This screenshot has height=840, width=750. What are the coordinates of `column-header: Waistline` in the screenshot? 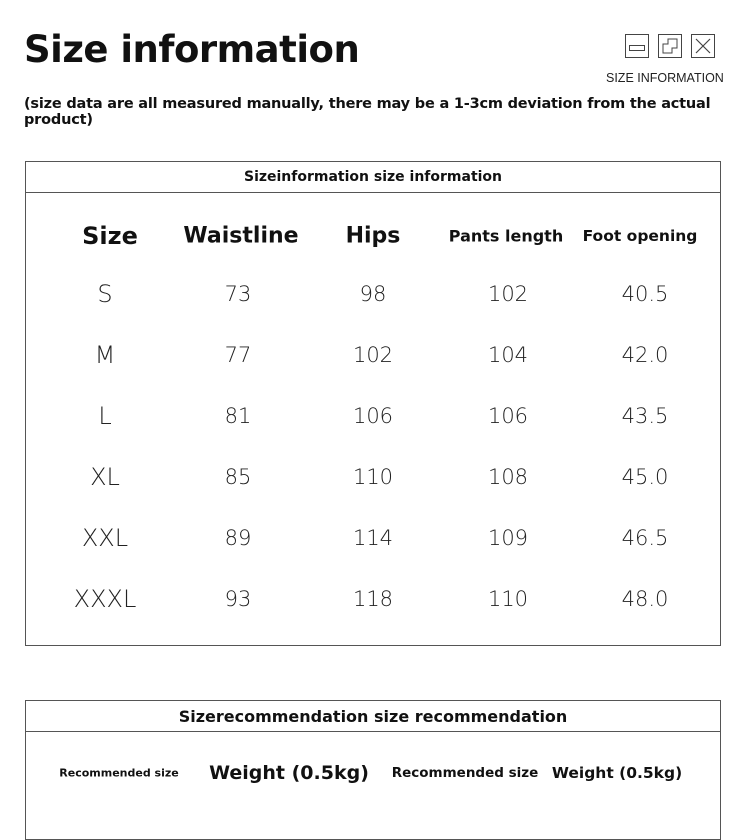 It's located at (241, 236).